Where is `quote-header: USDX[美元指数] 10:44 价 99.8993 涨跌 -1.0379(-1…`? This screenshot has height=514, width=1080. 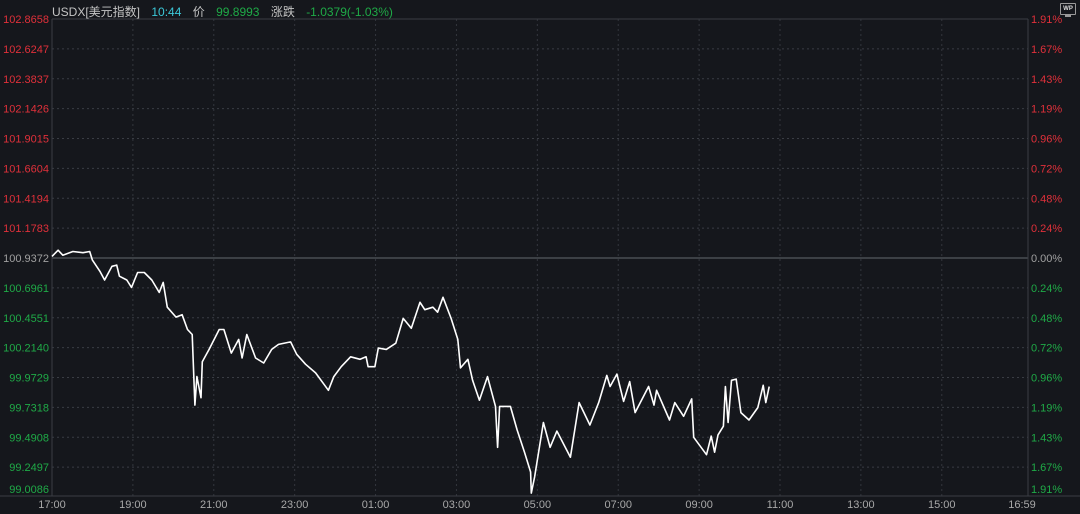 quote-header: USDX[美元指数] 10:44 价 99.8993 涨跌 -1.0379(-1… is located at coordinates (226, 11).